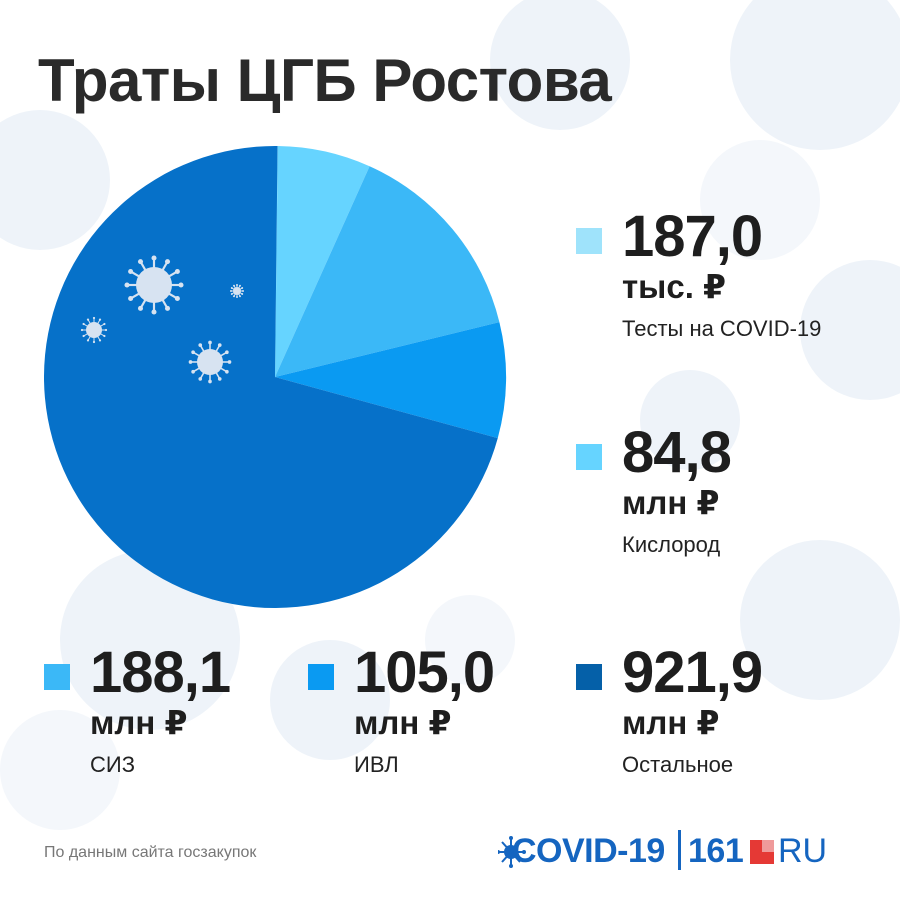  I want to click on legend-swatch-oxygen, so click(589, 457).